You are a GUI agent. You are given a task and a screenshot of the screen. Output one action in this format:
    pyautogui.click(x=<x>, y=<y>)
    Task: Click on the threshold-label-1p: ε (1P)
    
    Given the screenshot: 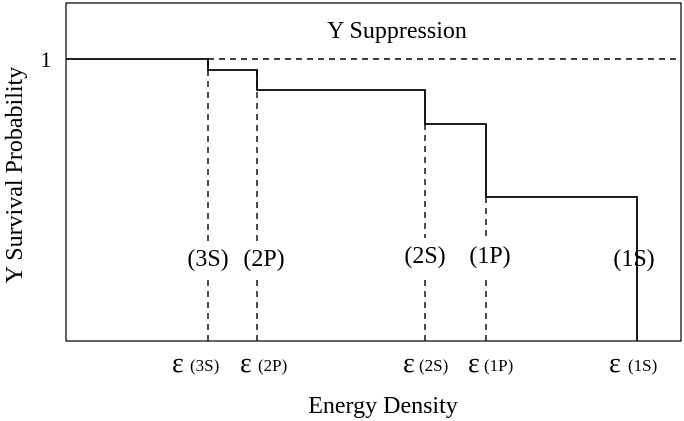 What is the action you would take?
    pyautogui.click(x=490, y=363)
    